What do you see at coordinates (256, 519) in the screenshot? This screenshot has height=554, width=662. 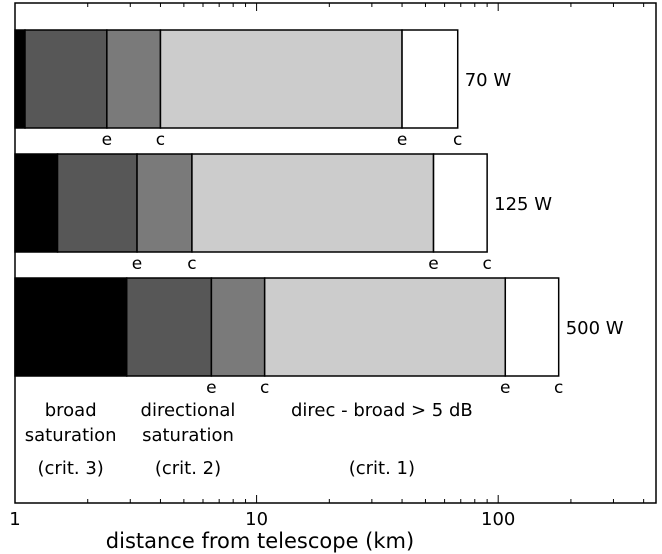 I see `x-tick-label: 10` at bounding box center [256, 519].